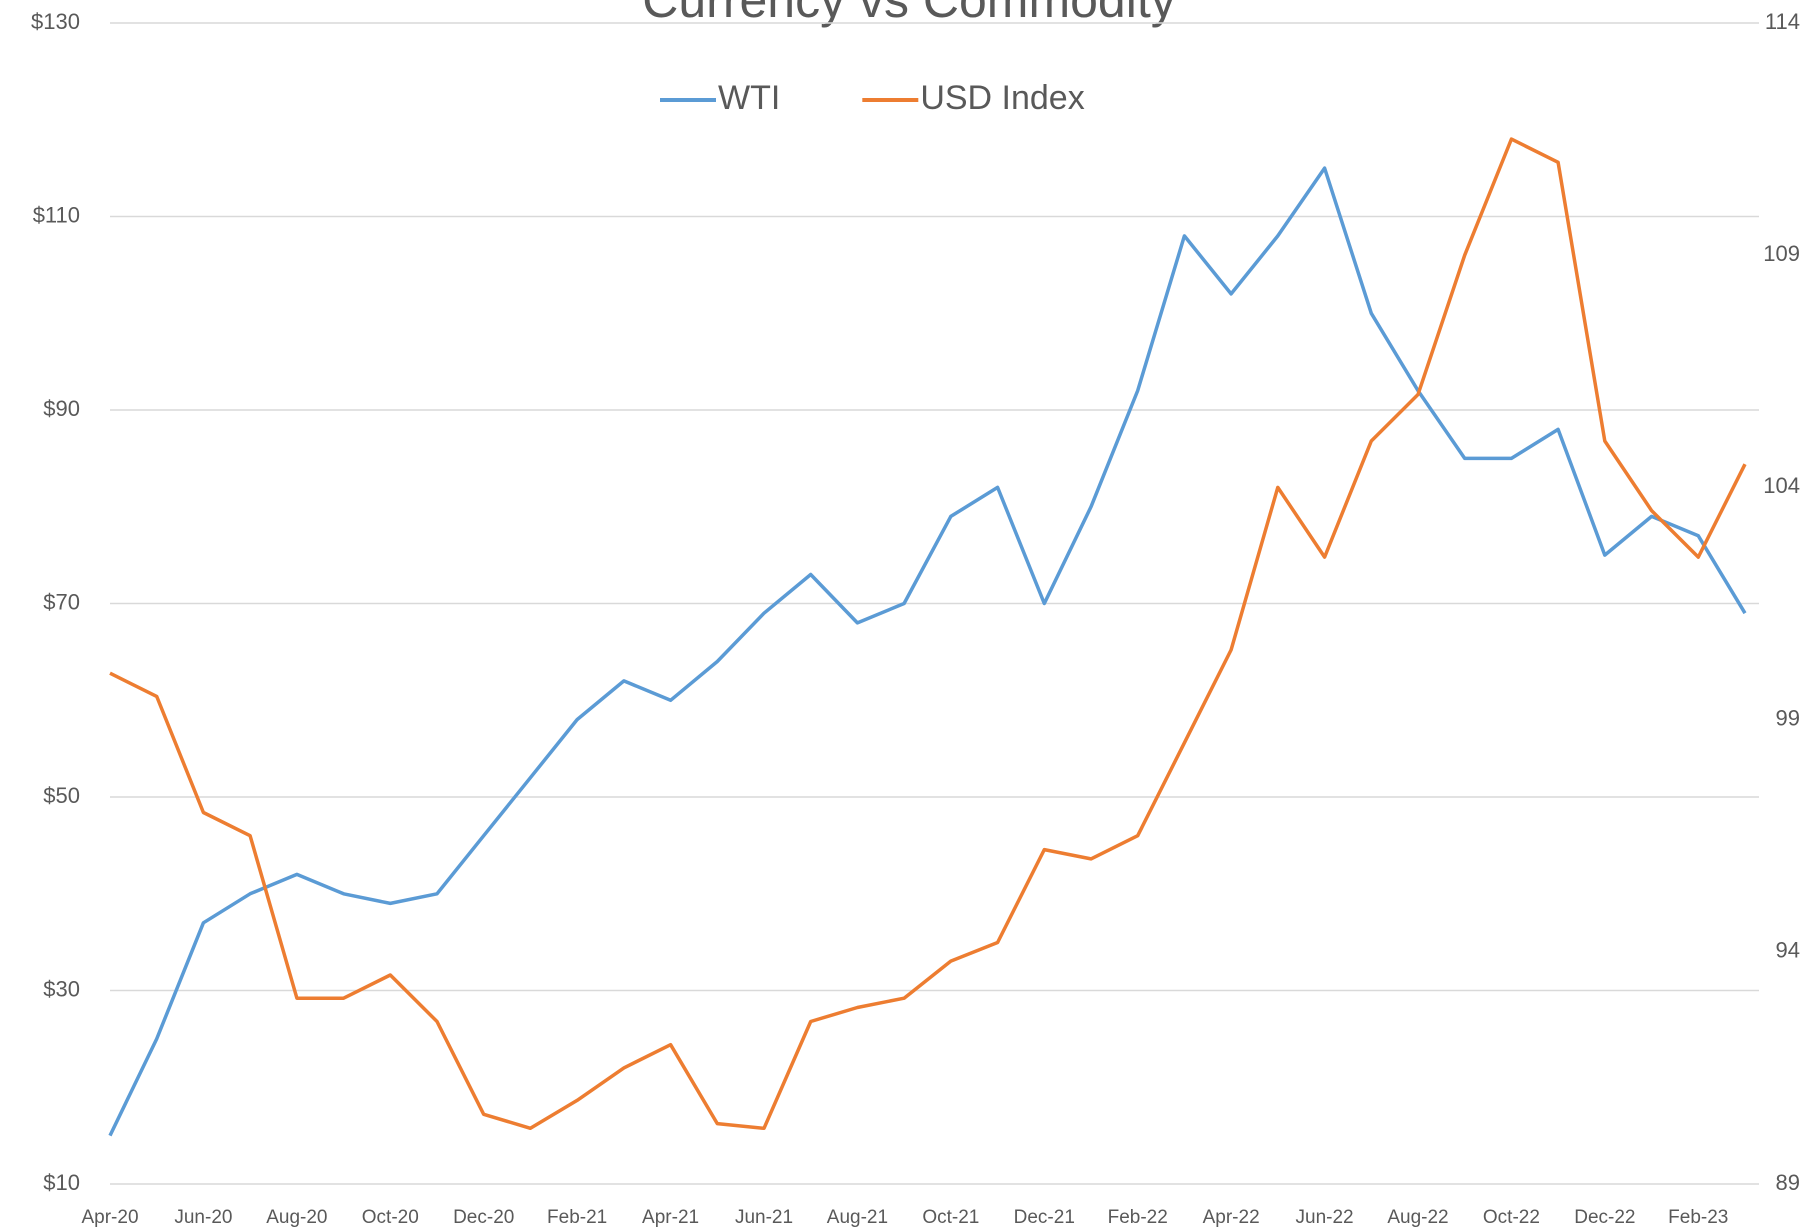  Describe the element at coordinates (390, 1217) in the screenshot. I see `x-tick-label: Oct-20` at that location.